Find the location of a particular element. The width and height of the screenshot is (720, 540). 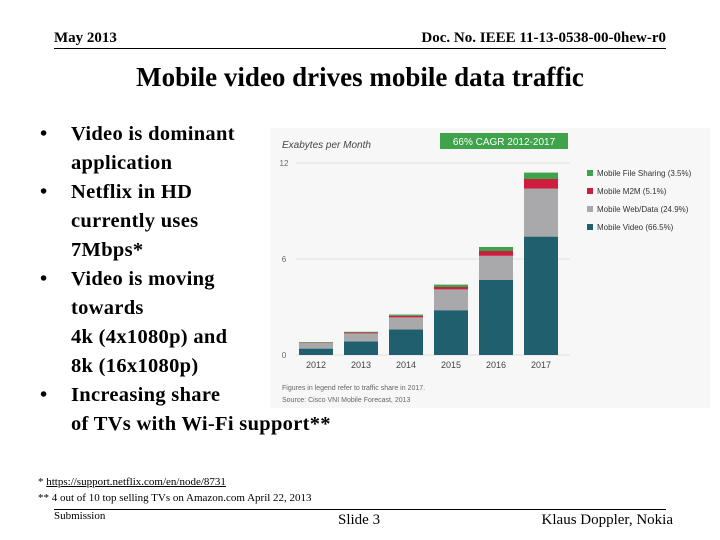

bullet-line: Netflix in HD is located at coordinates (132, 192).